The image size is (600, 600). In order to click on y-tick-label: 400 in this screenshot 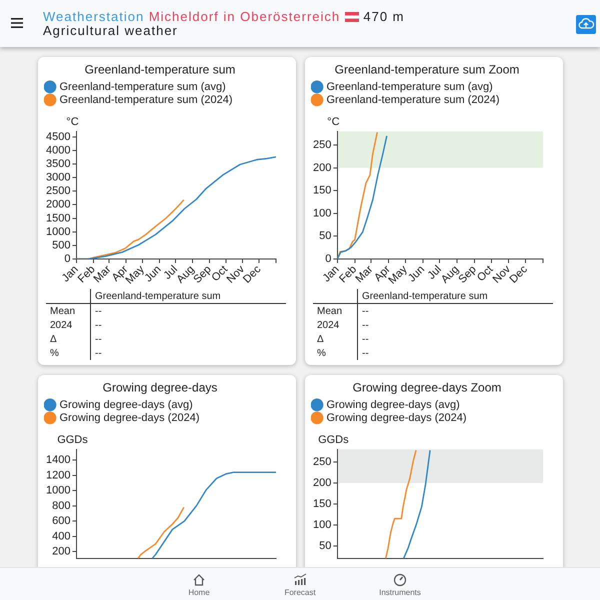, I will do `click(61, 536)`.